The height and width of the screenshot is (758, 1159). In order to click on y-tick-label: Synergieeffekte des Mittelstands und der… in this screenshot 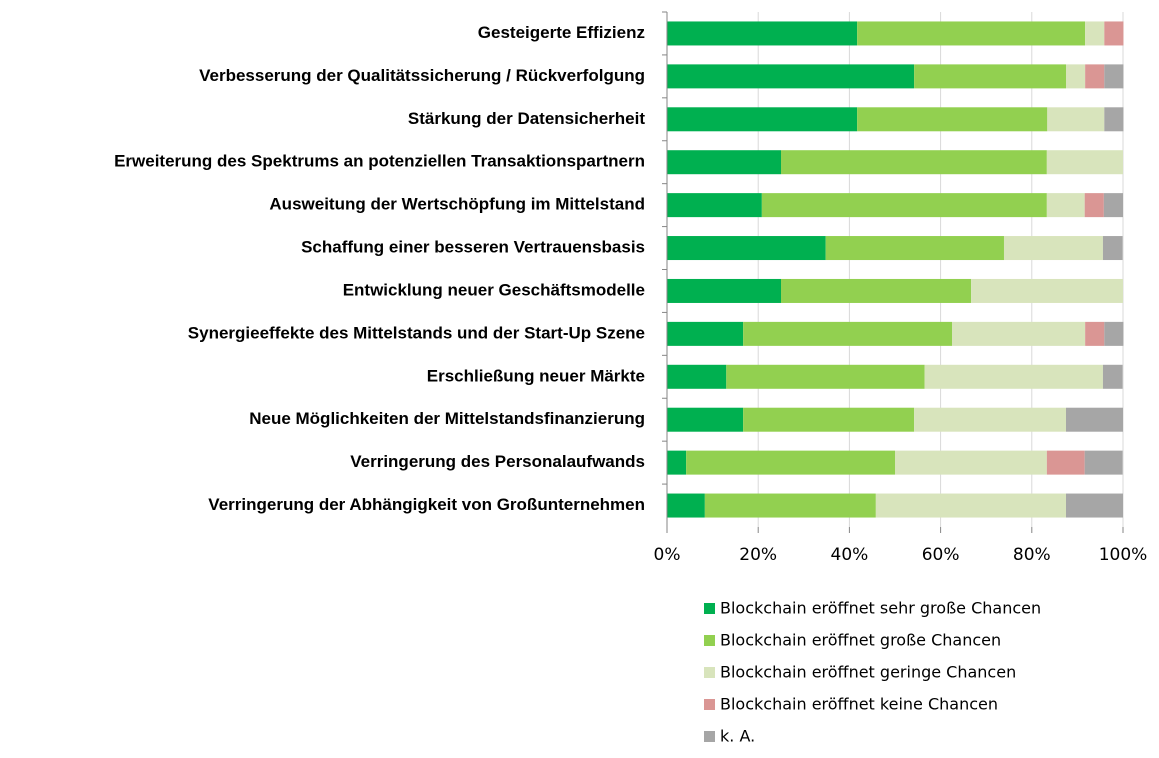, I will do `click(416, 332)`.